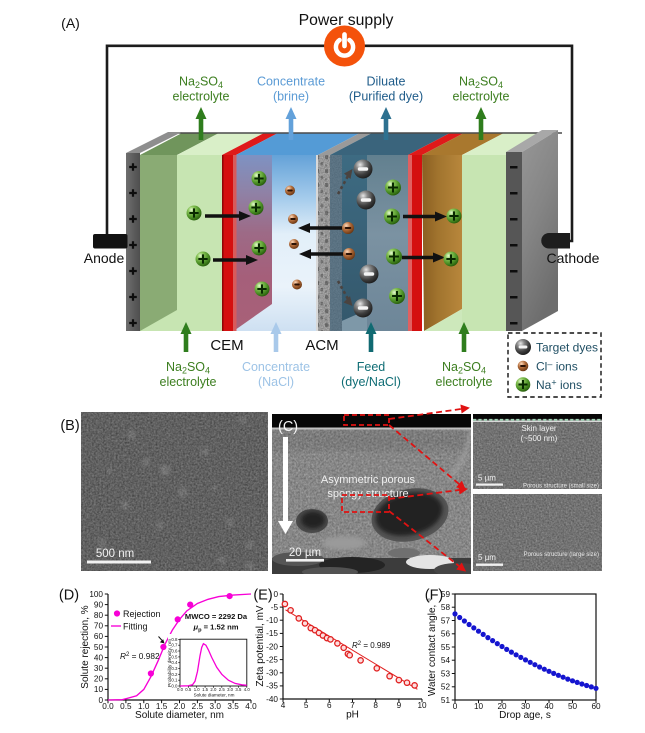 The height and width of the screenshot is (733, 645). Describe the element at coordinates (174, 674) in the screenshot. I see `svg-text: 0.2` at that location.